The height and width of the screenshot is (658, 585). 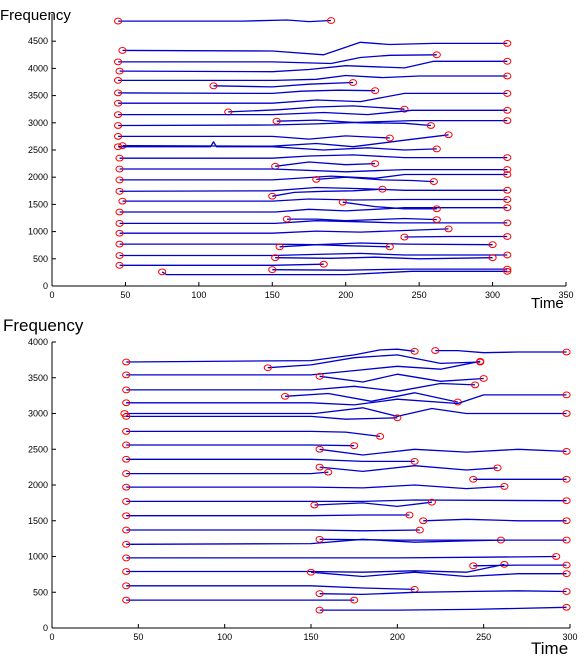 What do you see at coordinates (38, 150) in the screenshot?
I see `y-tick-label: 2500` at bounding box center [38, 150].